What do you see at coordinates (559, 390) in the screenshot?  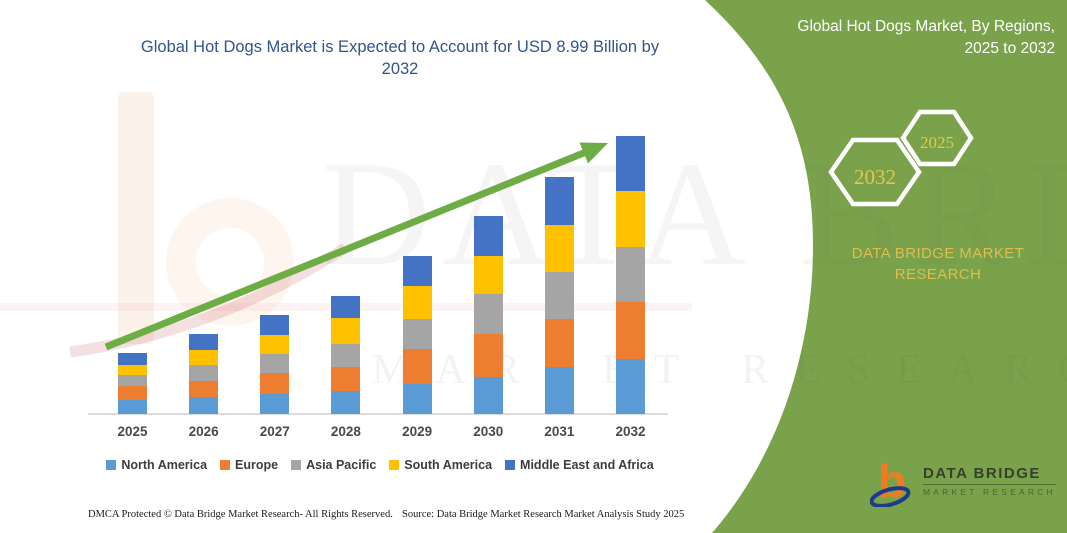 I see `bar-segment-2031-north-america` at bounding box center [559, 390].